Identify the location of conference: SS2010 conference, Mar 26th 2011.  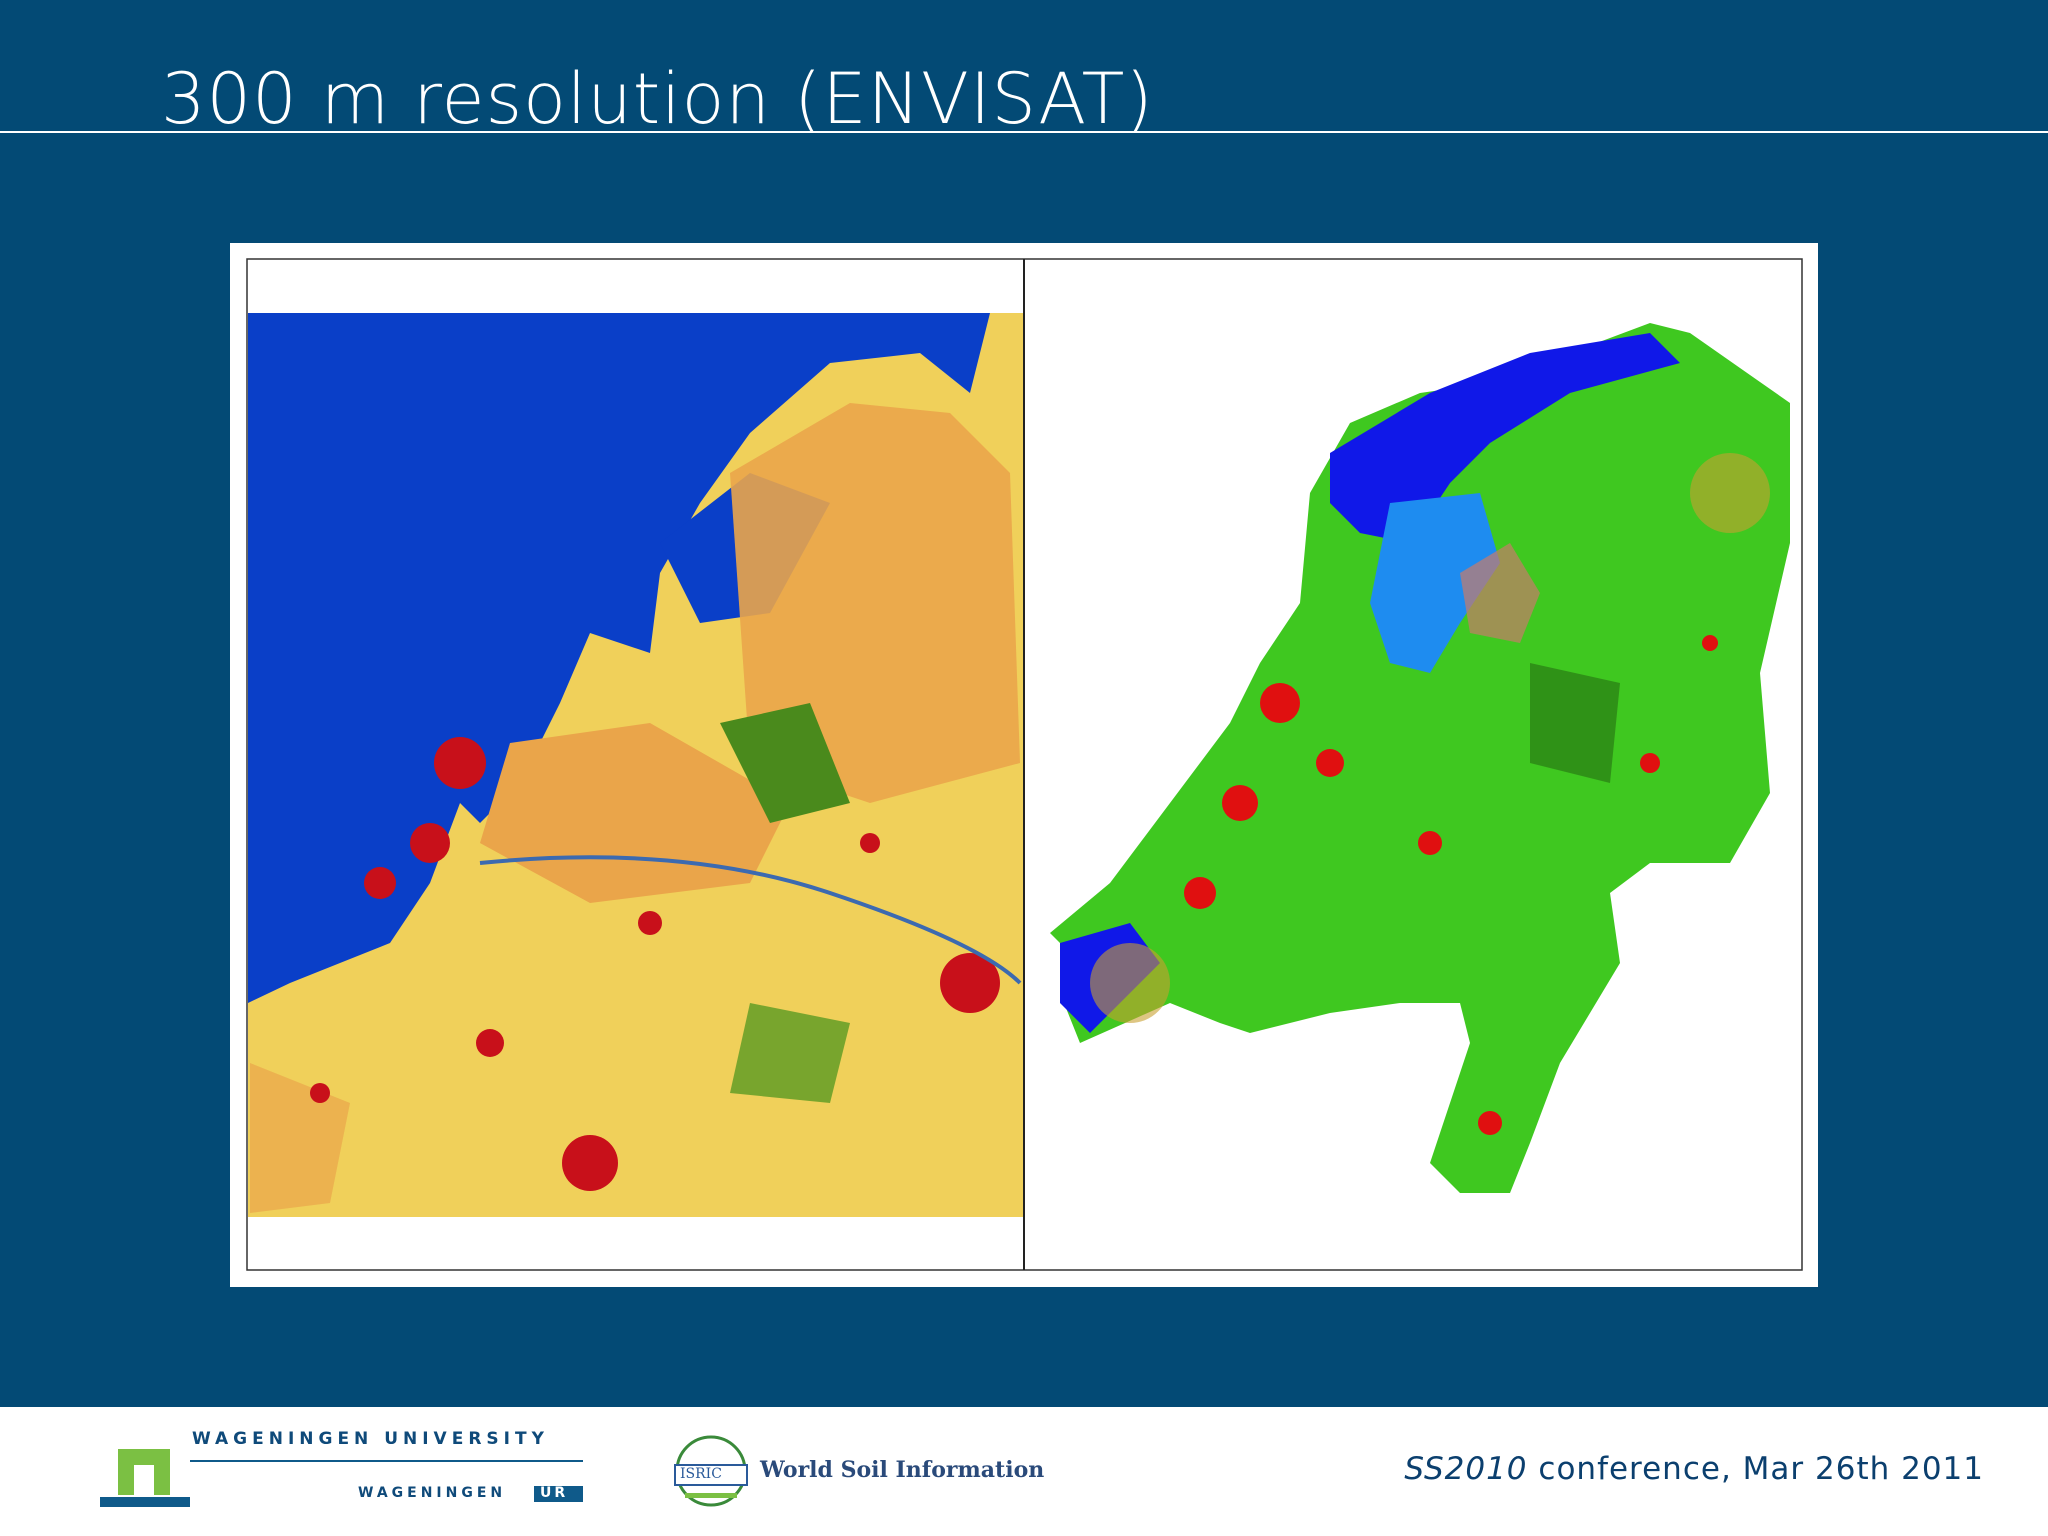
(1694, 1469).